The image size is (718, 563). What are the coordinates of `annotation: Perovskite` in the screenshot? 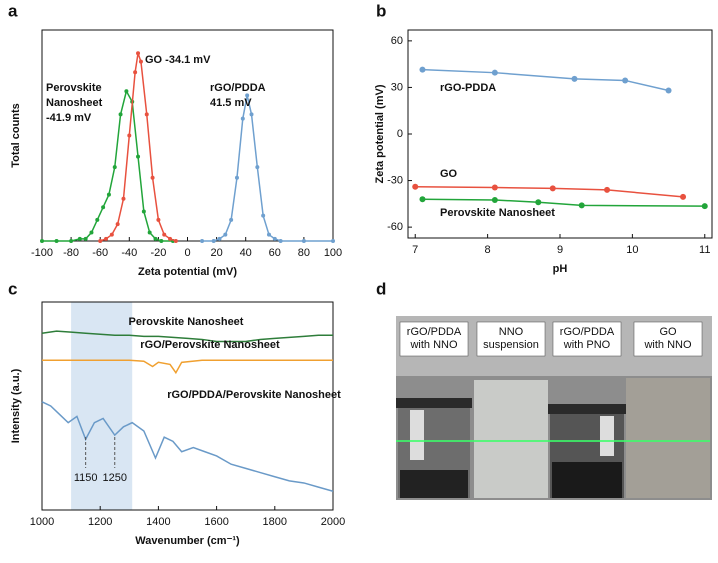 It's located at (74, 88).